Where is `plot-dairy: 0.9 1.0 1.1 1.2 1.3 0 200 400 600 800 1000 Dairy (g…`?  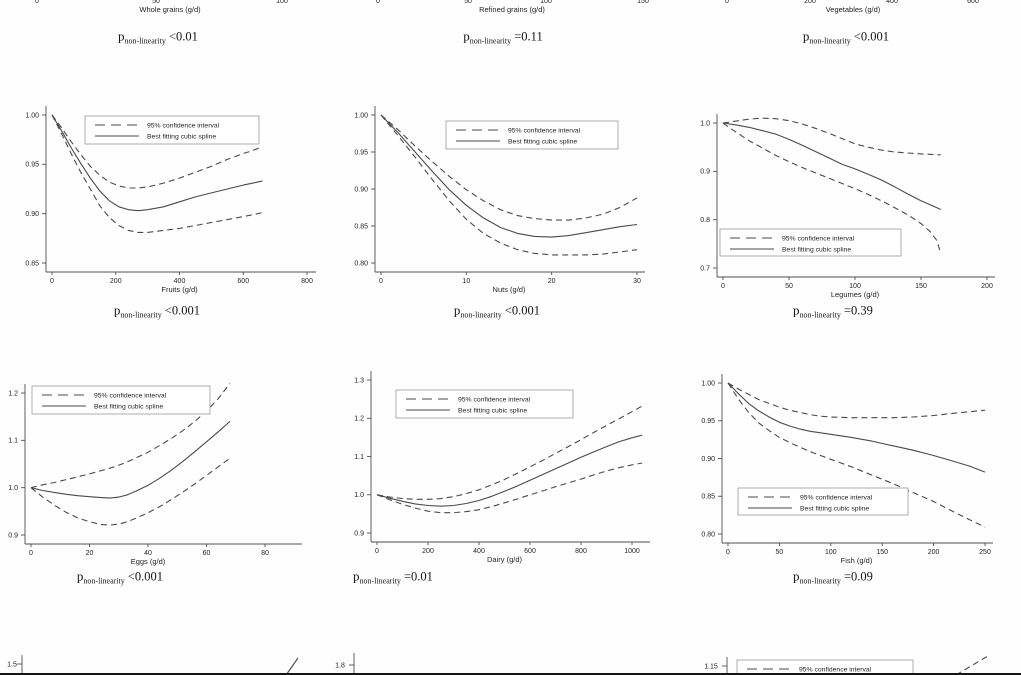 plot-dairy: 0.9 1.0 1.1 1.2 1.3 0 200 400 600 800 1000 Dairy (g… is located at coordinates (502, 467).